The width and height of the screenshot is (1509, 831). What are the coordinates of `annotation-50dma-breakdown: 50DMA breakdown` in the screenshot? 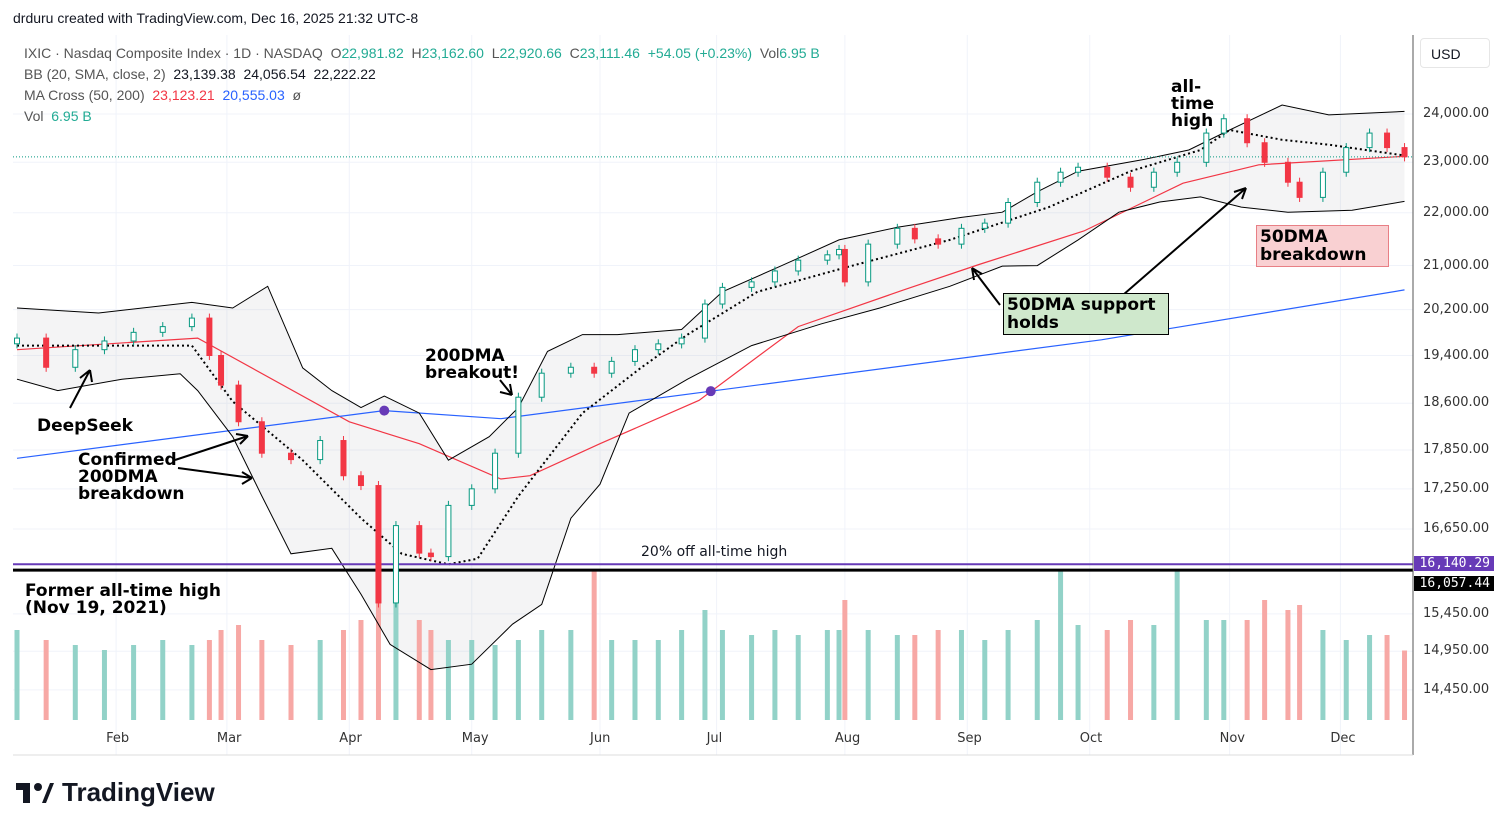 It's located at (1322, 246).